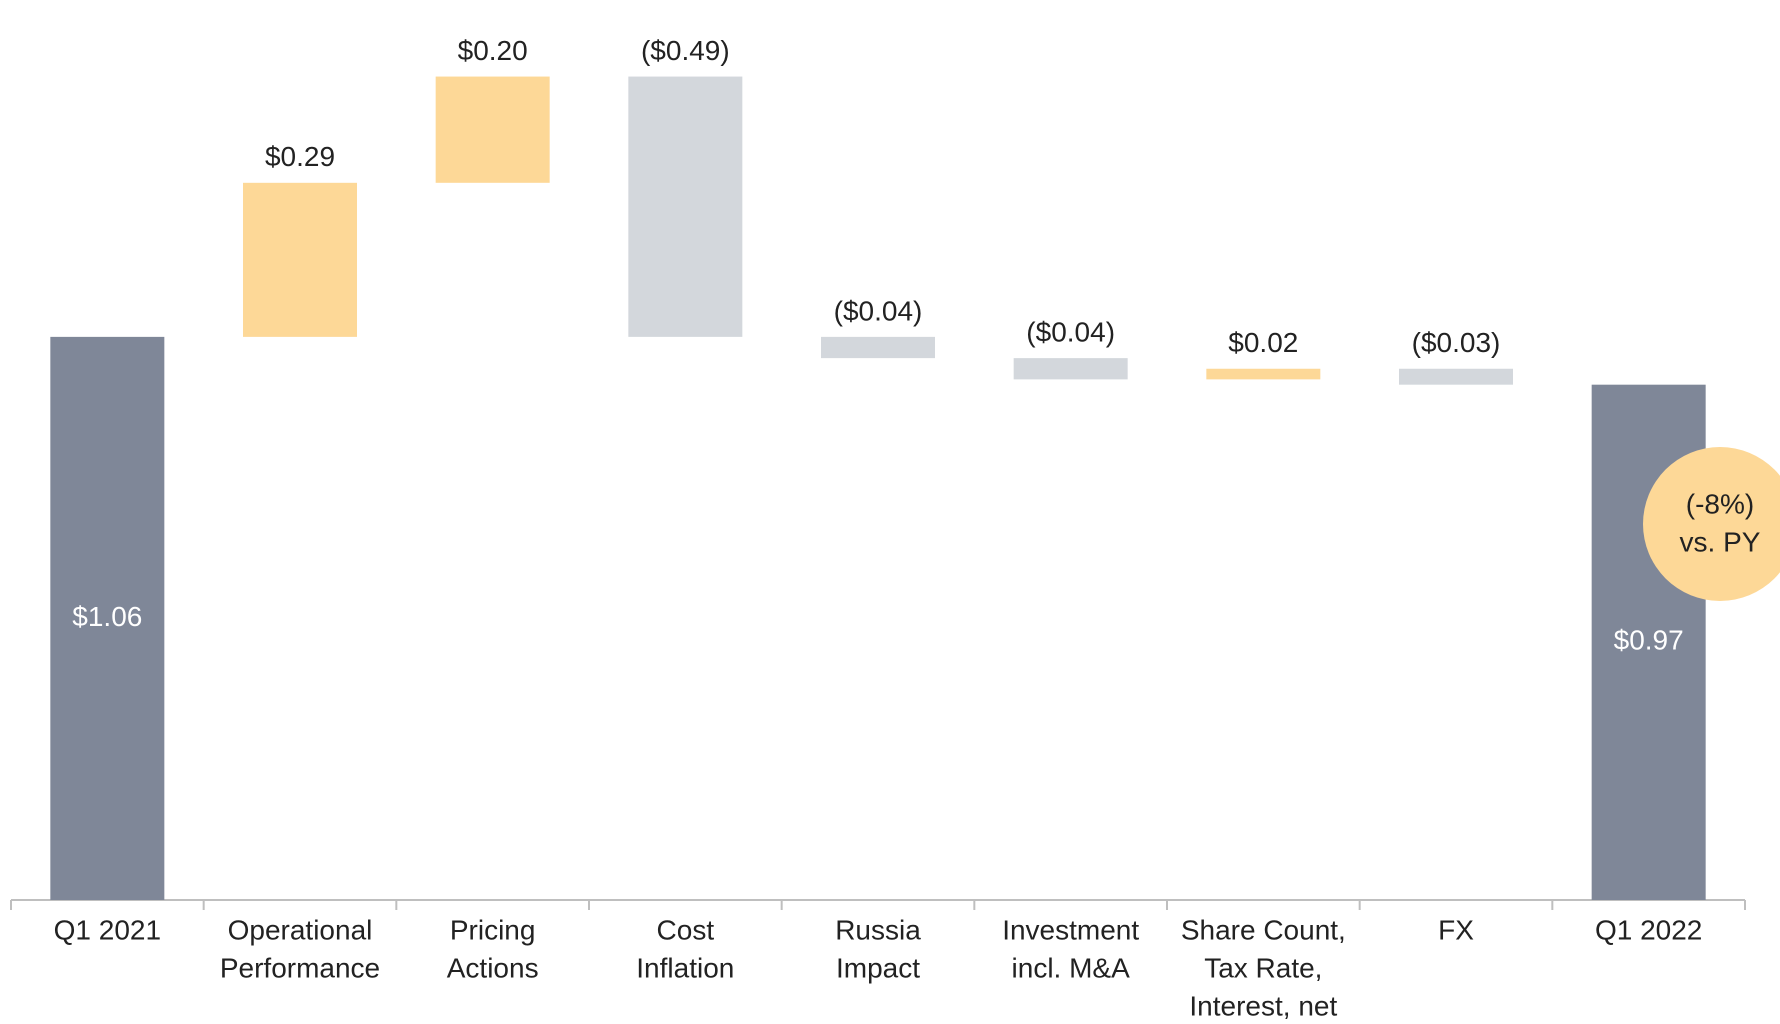 Image resolution: width=1780 pixels, height=1024 pixels. Describe the element at coordinates (1456, 929) in the screenshot. I see `x-tick-label: FX` at that location.